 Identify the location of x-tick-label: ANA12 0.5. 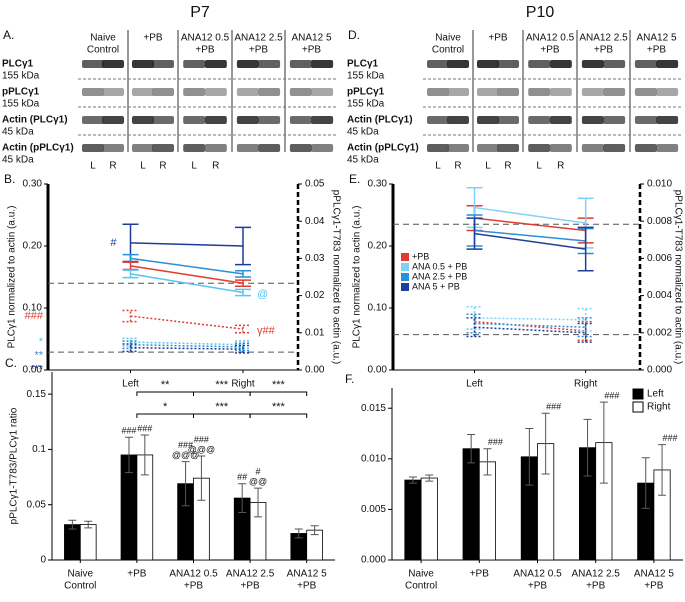
(537, 574).